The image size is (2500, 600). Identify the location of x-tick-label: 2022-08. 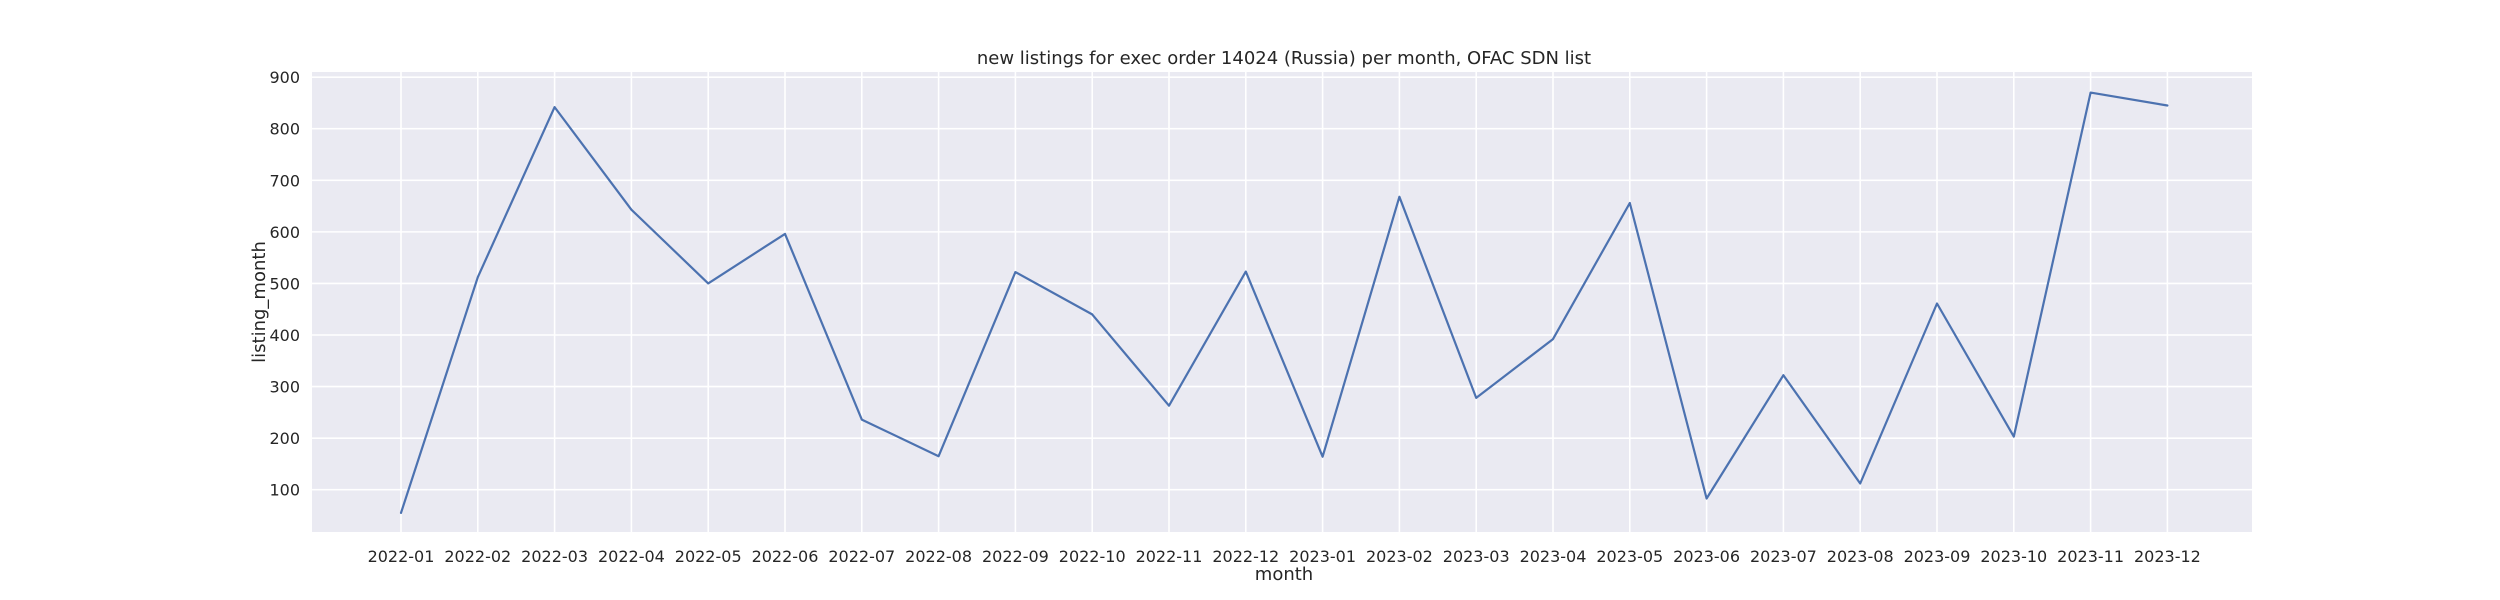
(938, 556).